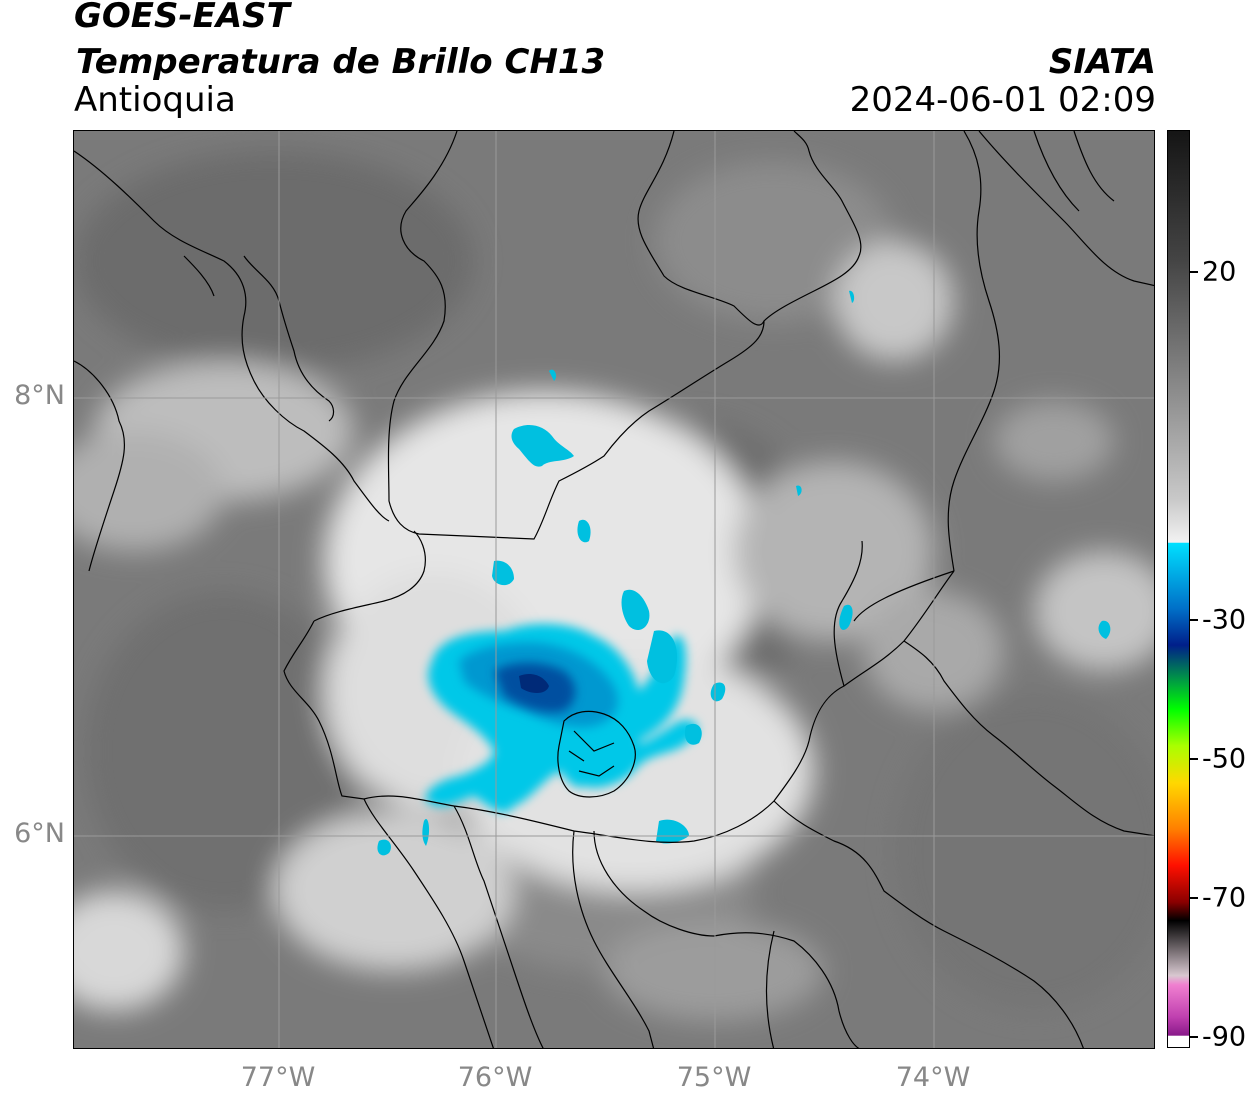  What do you see at coordinates (495, 1077) in the screenshot?
I see `lon-label-76w: 76°W` at bounding box center [495, 1077].